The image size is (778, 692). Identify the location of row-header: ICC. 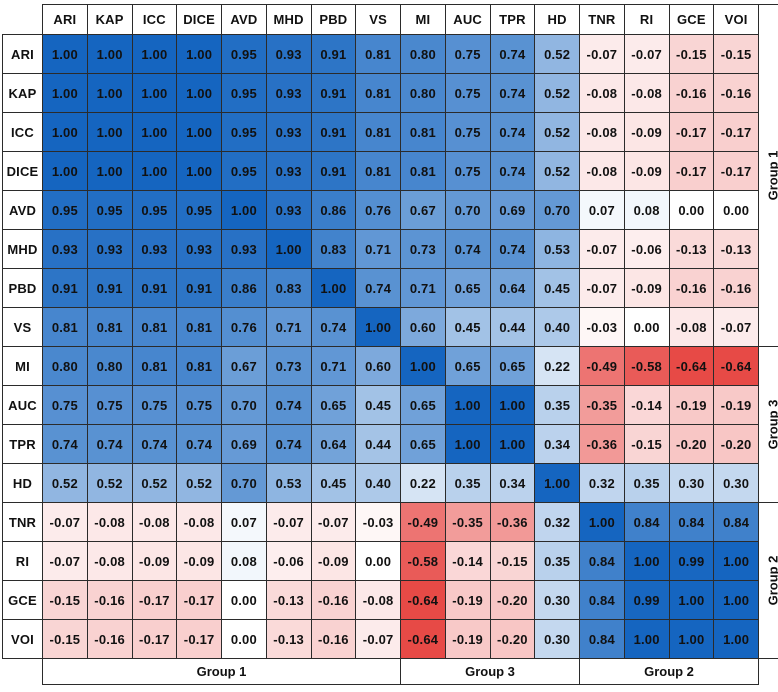
(22, 132).